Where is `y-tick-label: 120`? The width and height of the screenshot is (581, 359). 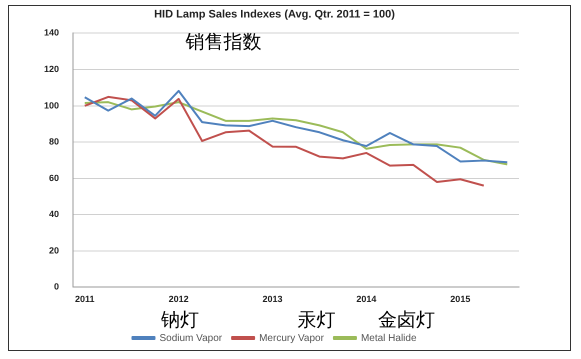 y-tick-label: 120 is located at coordinates (52, 69).